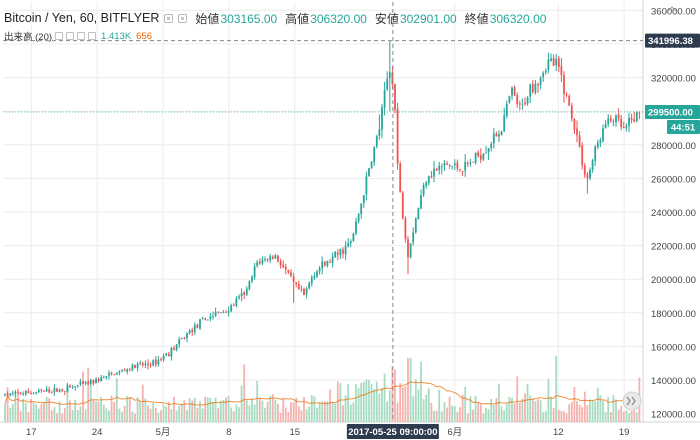  Describe the element at coordinates (163, 432) in the screenshot. I see `time-tick-label: 5月` at that location.